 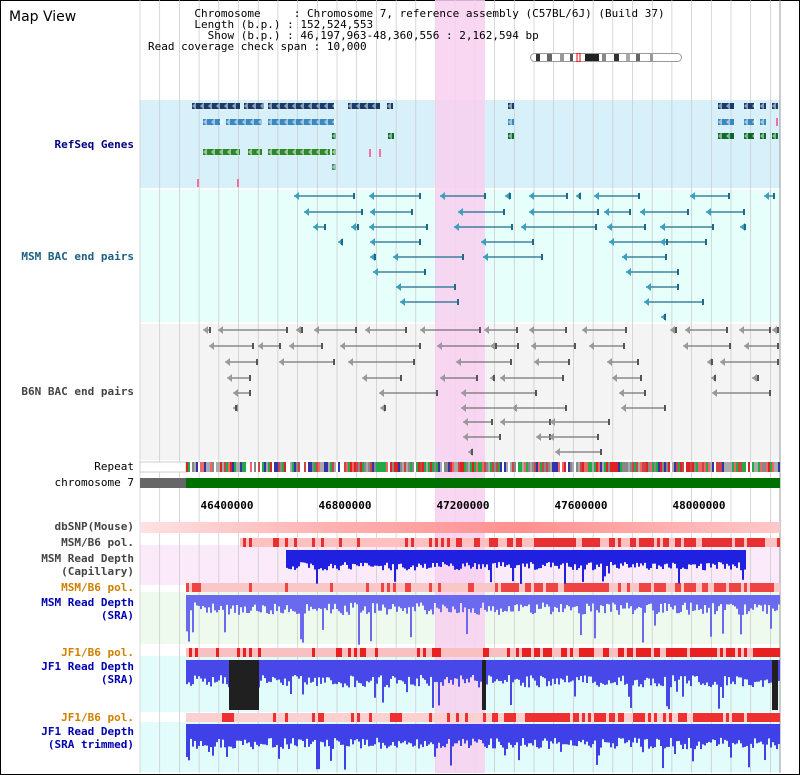 I want to click on show-value: 46,197,963-48,360,556 : 2,162,594 bp, so click(x=419, y=35).